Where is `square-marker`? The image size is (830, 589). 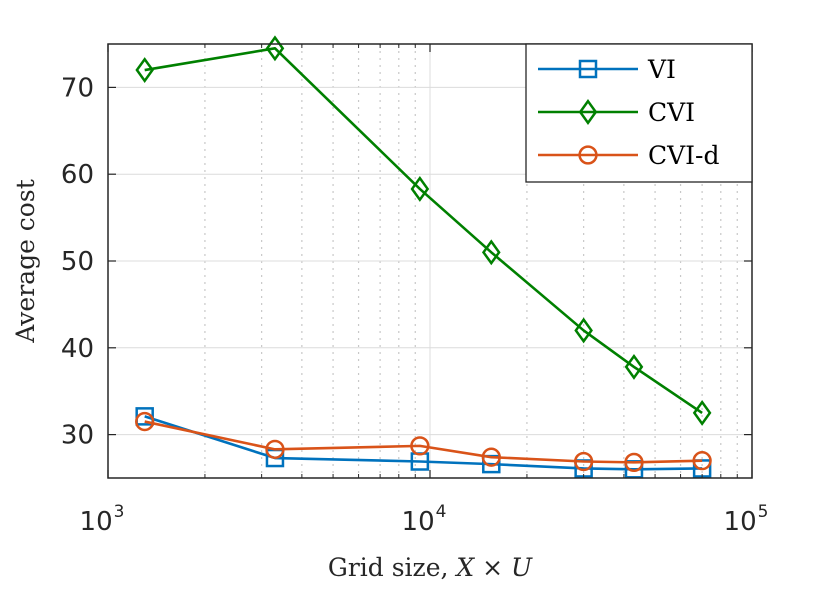
square-marker is located at coordinates (588, 69).